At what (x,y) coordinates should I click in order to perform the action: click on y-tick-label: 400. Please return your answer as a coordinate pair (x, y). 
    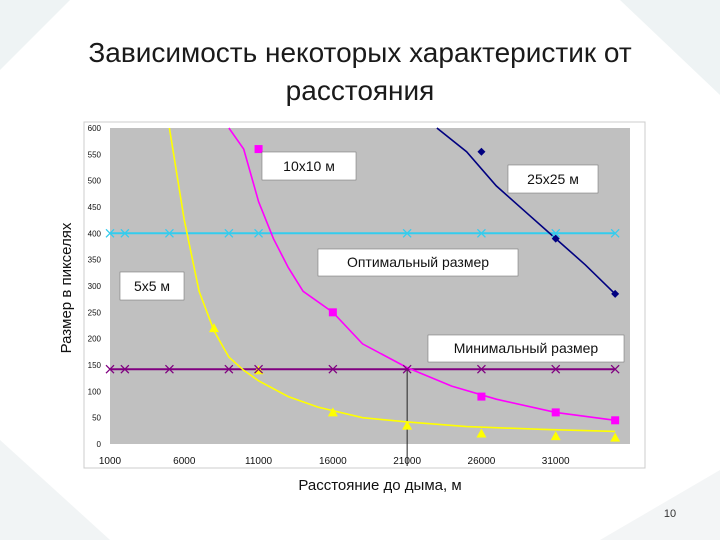
    Looking at the image, I should click on (95, 233).